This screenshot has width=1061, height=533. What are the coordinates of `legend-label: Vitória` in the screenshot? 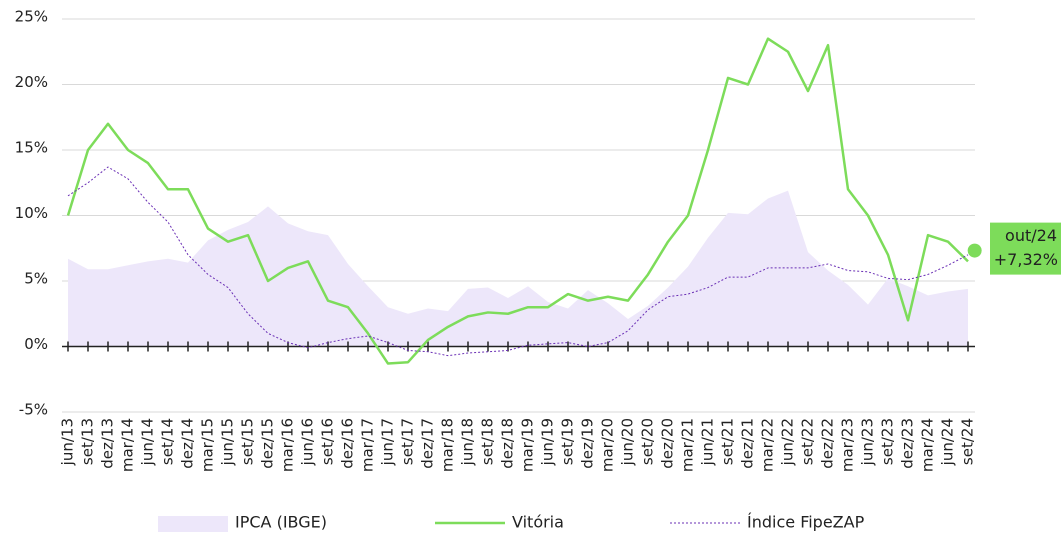 It's located at (538, 522).